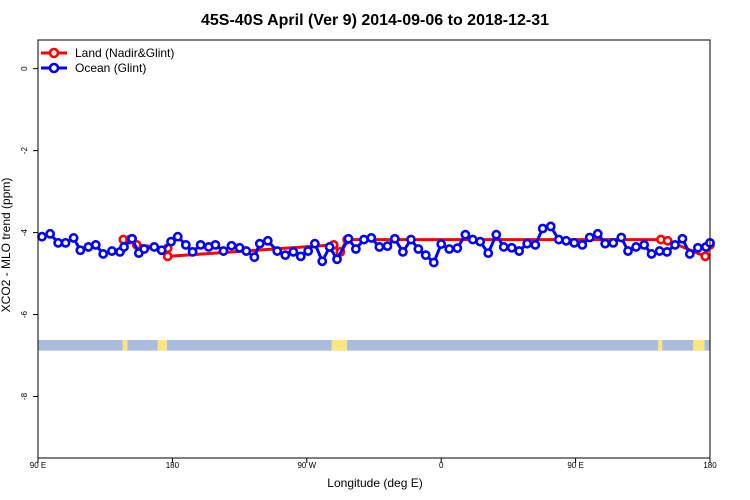  I want to click on legend-label: Land (Nadir&Glint), so click(124, 53).